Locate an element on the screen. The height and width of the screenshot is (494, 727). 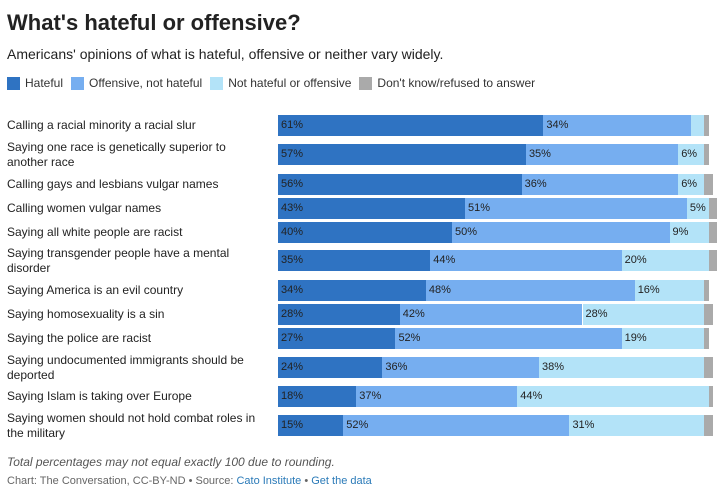
legend-item-dontknow: Don't know/refused to answer is located at coordinates (447, 83).